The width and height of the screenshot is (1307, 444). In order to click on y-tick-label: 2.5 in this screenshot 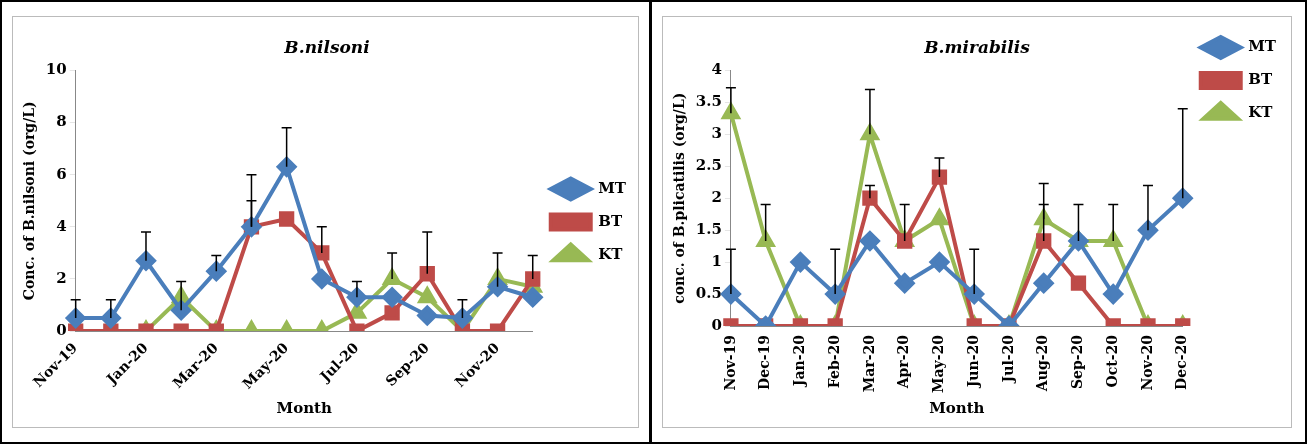, I will do `click(708, 165)`.